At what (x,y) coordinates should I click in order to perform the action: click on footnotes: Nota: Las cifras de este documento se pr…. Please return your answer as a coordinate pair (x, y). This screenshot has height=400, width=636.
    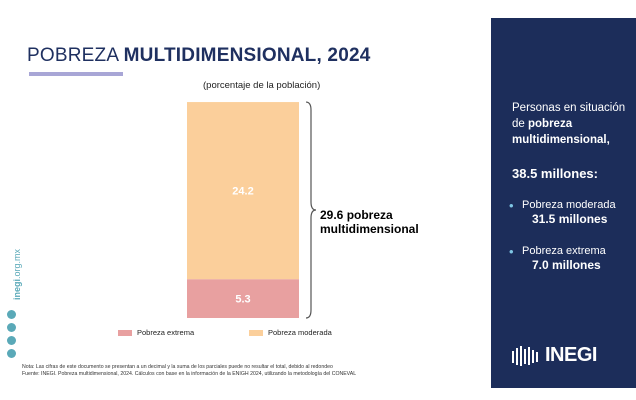
    Looking at the image, I should click on (202, 371).